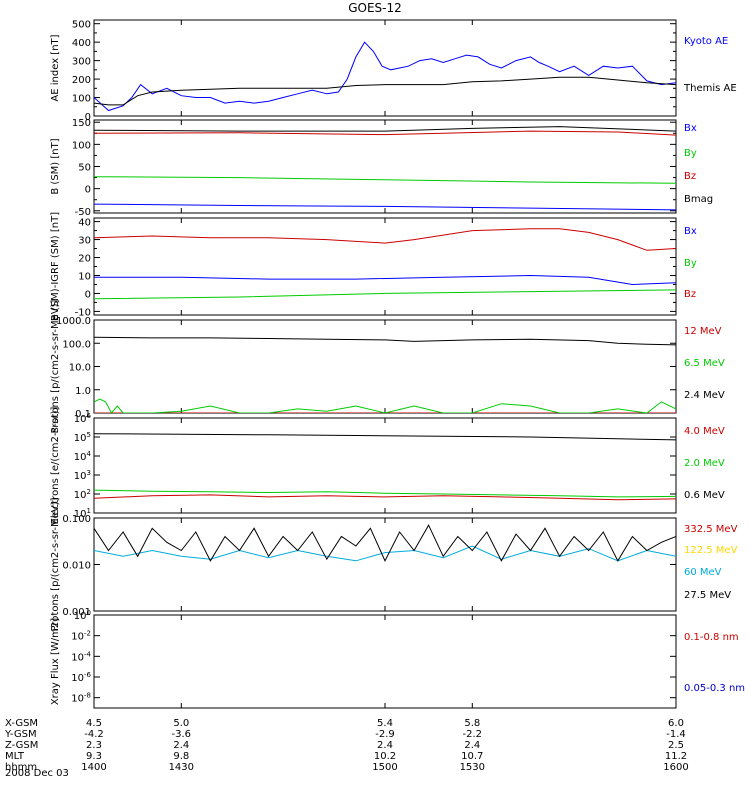 This screenshot has width=750, height=800. I want to click on x-row-label-hhmm: hhmm, so click(21, 767).